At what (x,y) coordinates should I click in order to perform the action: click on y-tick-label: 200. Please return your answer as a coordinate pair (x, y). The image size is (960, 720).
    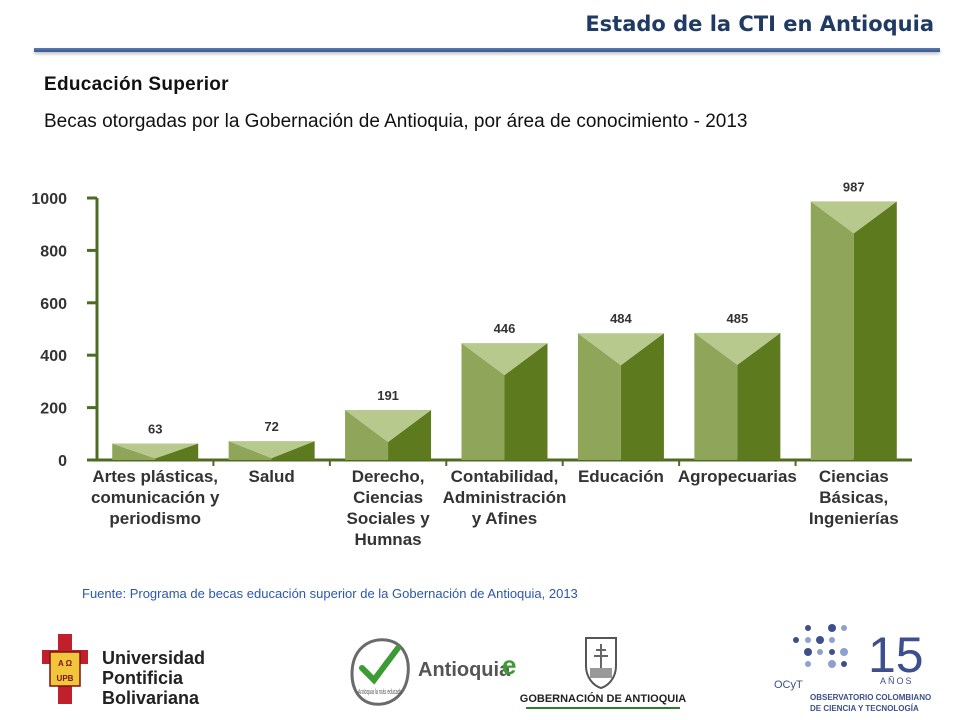
    Looking at the image, I should click on (53, 409).